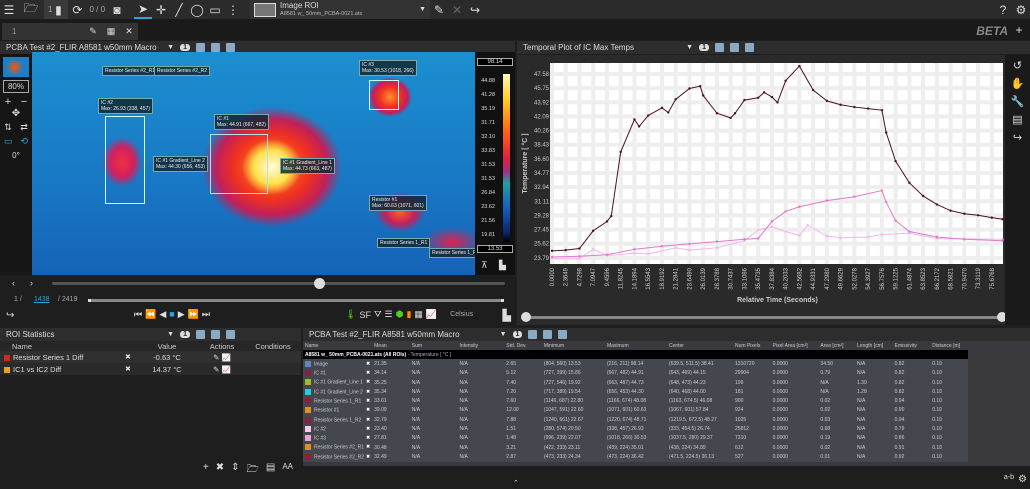 Image resolution: width=1030 pixels, height=489 pixels. Describe the element at coordinates (125, 106) in the screenshot. I see `roi-label-ic2: IC #2 Max: 26.93 (338, 457)` at that location.